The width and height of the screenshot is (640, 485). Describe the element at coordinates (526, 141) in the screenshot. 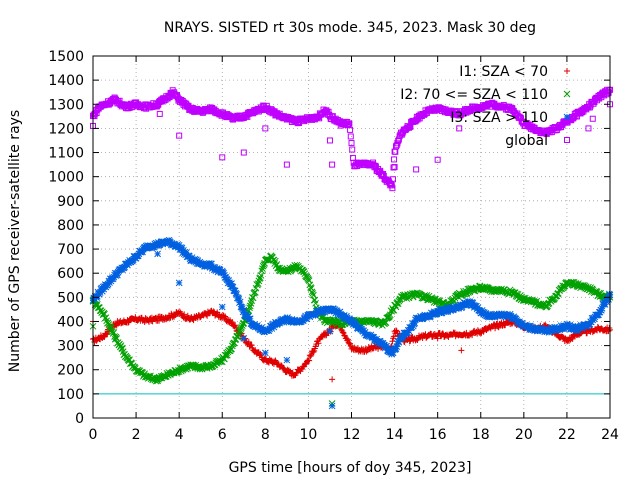

I see `legend-label: global` at that location.